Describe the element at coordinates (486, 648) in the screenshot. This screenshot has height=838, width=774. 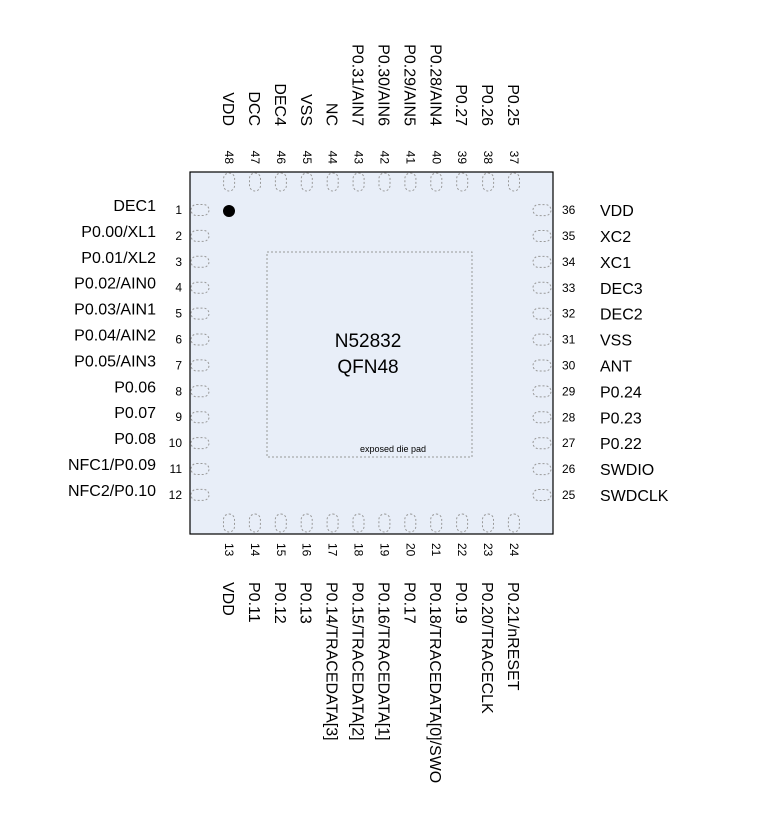
I see `pin-label-p0-20-traceclk: P0.20/TRACECLK` at that location.